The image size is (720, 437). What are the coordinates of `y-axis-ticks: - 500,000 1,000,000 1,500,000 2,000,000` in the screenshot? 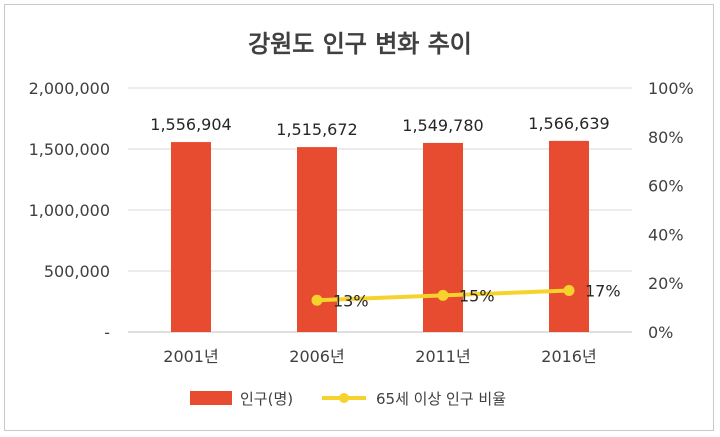 It's located at (69, 210).